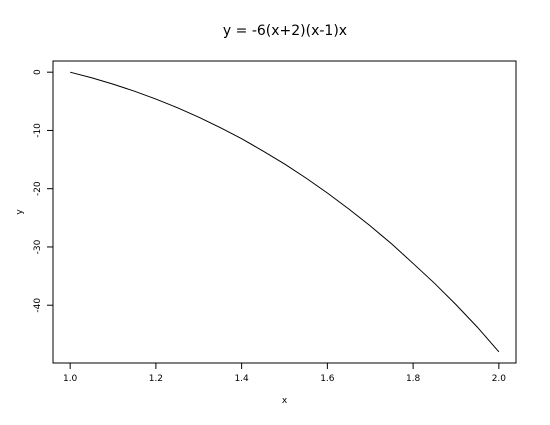 The image size is (550, 425). I want to click on y-tick-label: -20, so click(38, 188).